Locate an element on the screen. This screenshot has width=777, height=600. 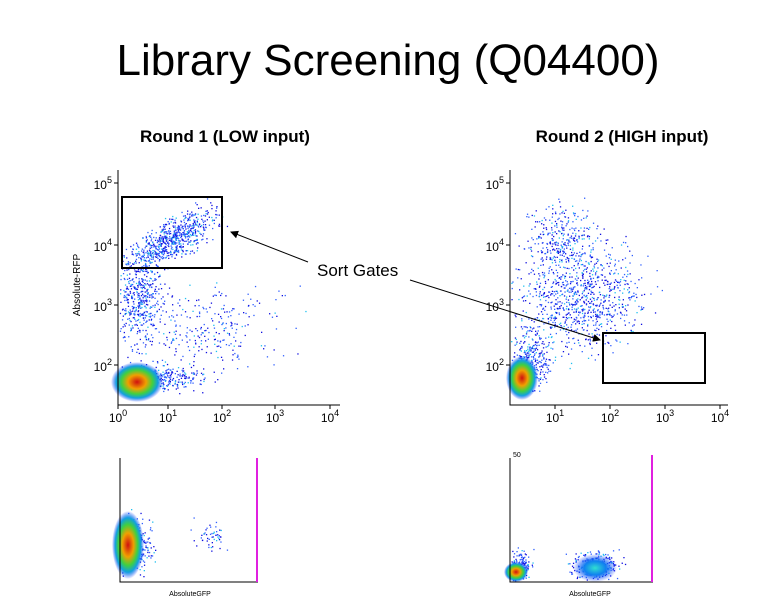
tick-exp: 5 is located at coordinates (501, 180).